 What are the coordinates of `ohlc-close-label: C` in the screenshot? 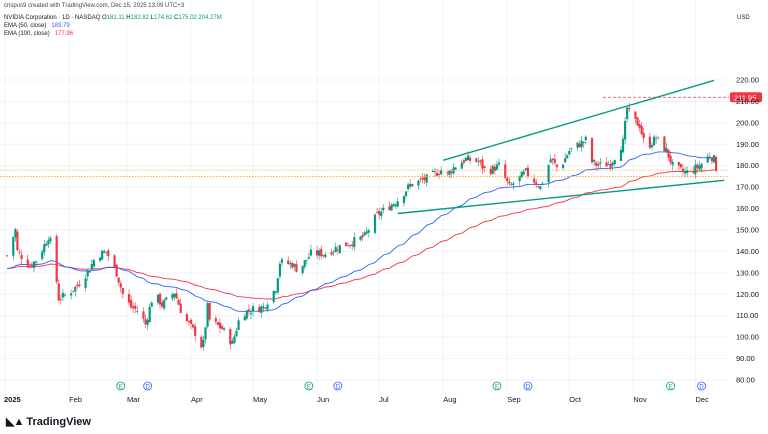 It's located at (176, 18).